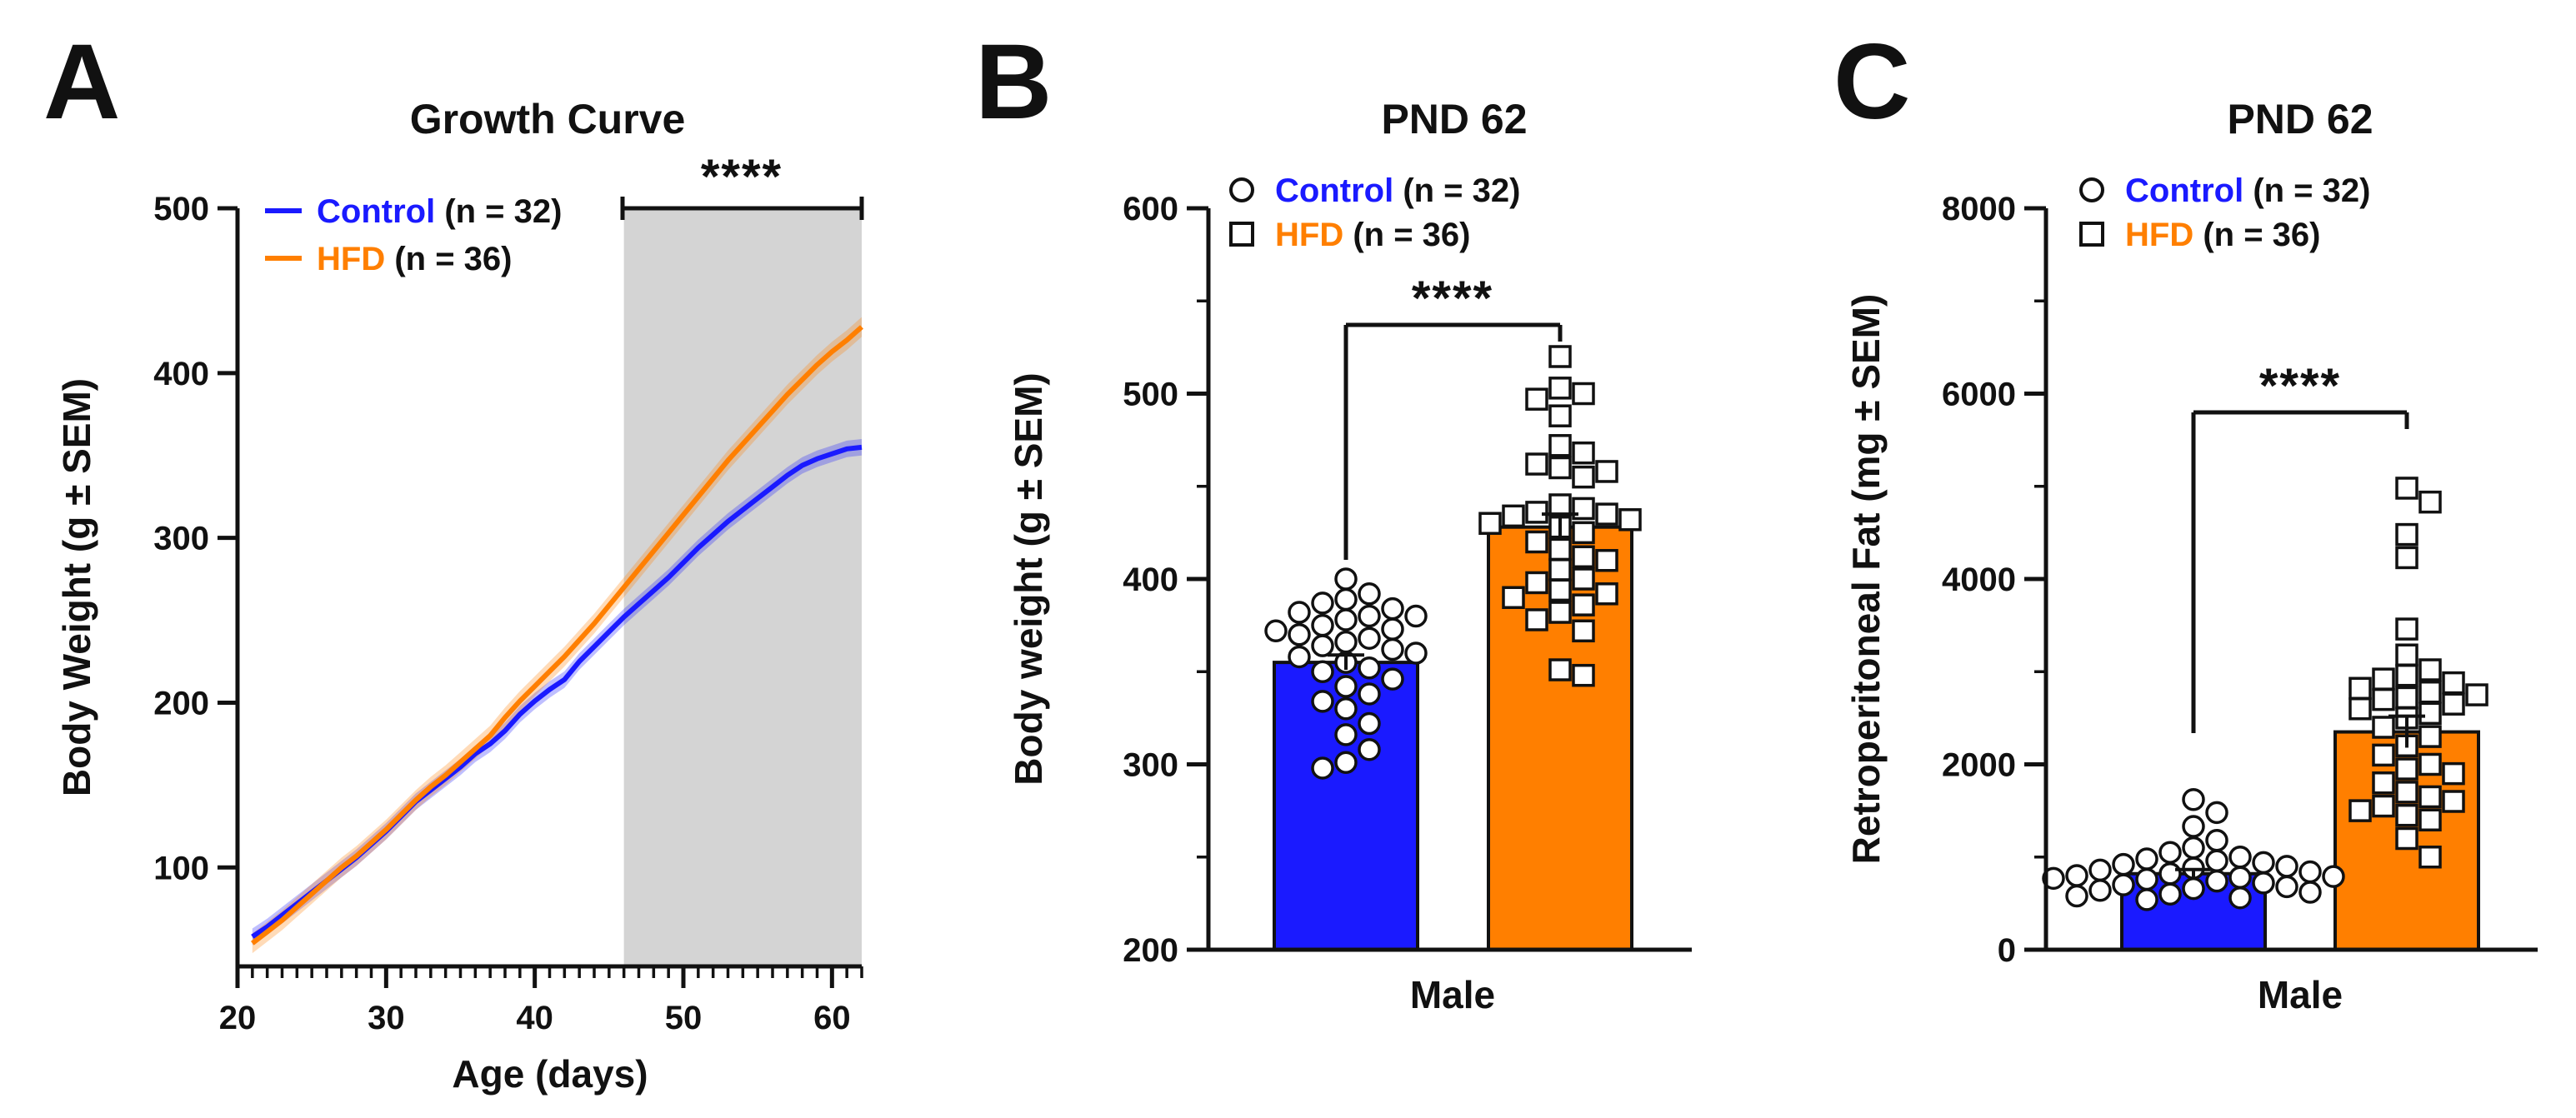 Image resolution: width=2576 pixels, height=1118 pixels. Describe the element at coordinates (2007, 950) in the screenshot. I see `y-tick-label: 0` at that location.